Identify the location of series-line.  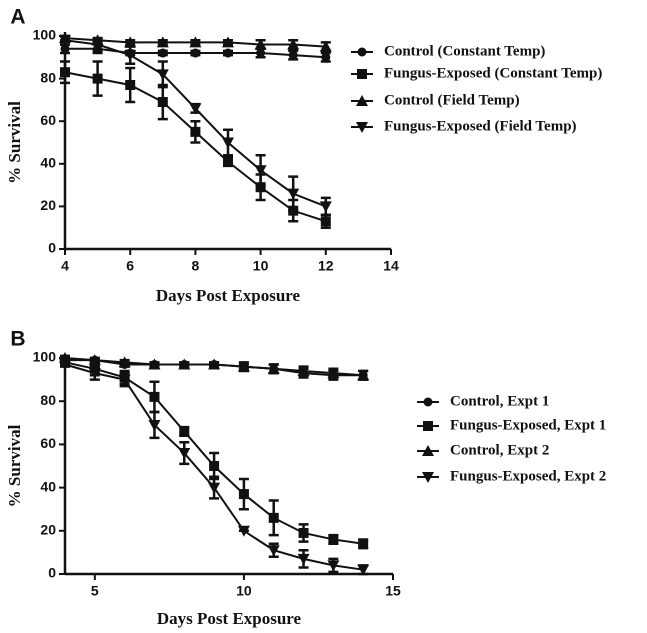
(195, 147).